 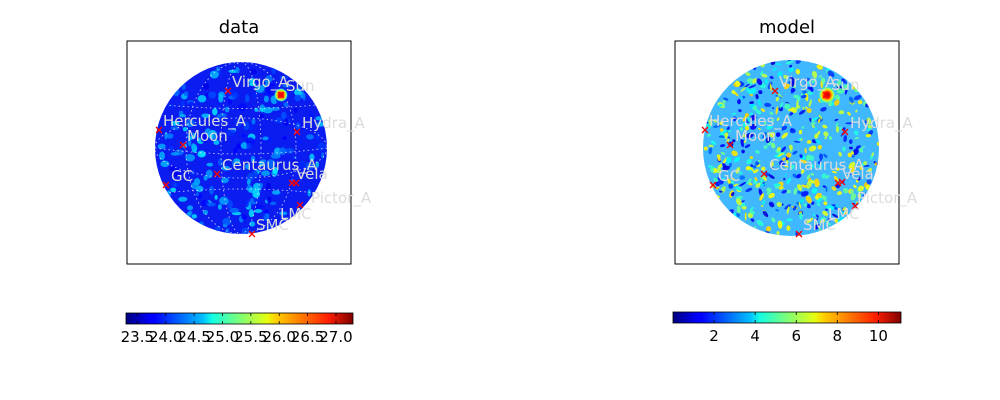 What do you see at coordinates (817, 165) in the screenshot?
I see `model-source-label: Centaurus_A` at bounding box center [817, 165].